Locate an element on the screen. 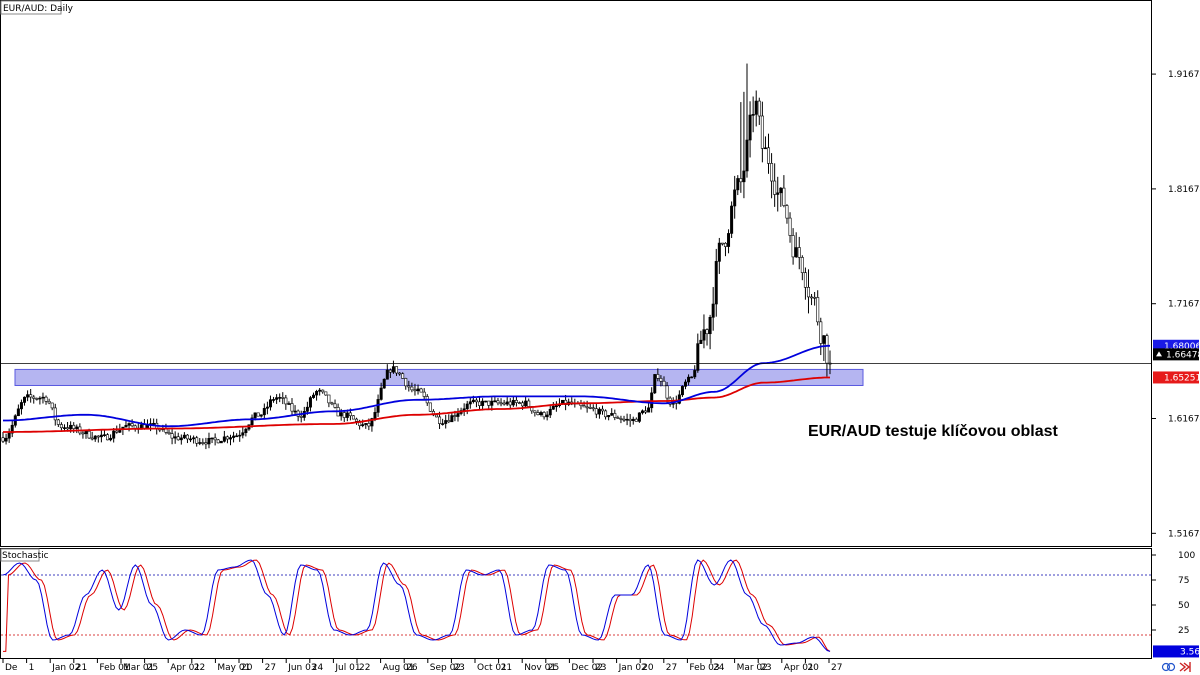 The width and height of the screenshot is (1200, 675). time-tick-label: Oct 01 is located at coordinates (492, 668).